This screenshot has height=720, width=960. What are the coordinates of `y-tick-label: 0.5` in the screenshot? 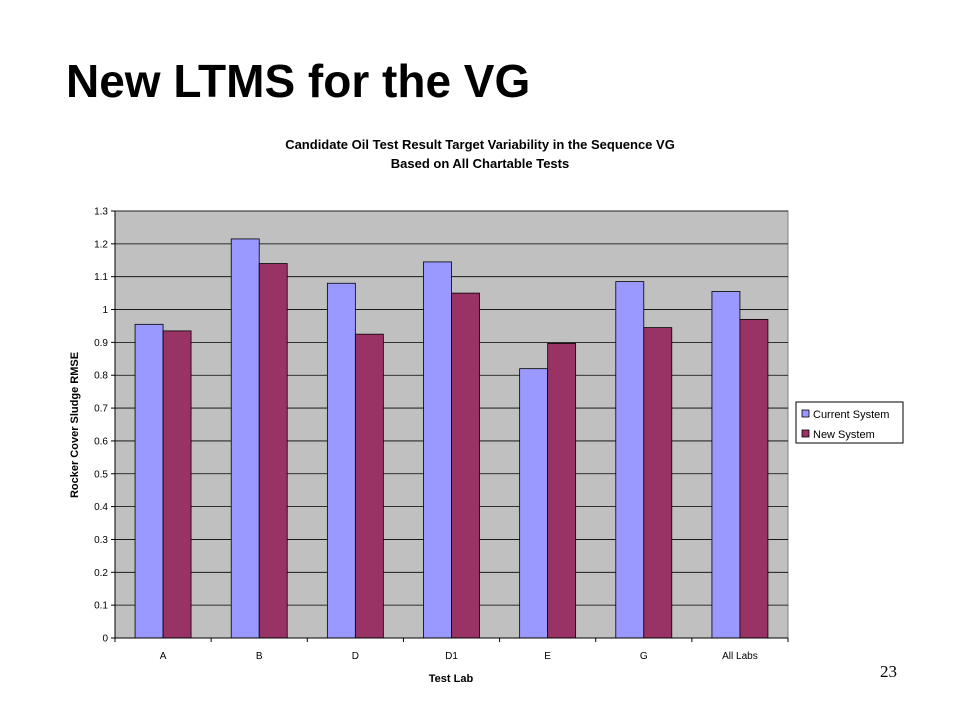 It's located at (101, 474).